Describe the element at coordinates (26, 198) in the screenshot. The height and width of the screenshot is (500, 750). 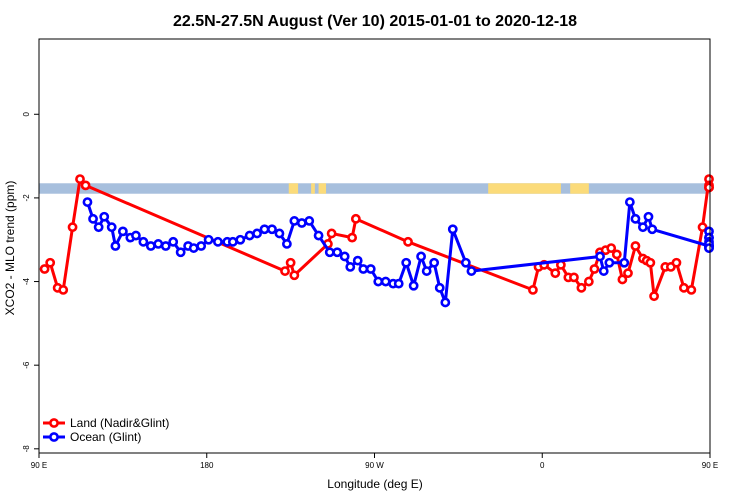
I see `y-tick-label: -2` at that location.